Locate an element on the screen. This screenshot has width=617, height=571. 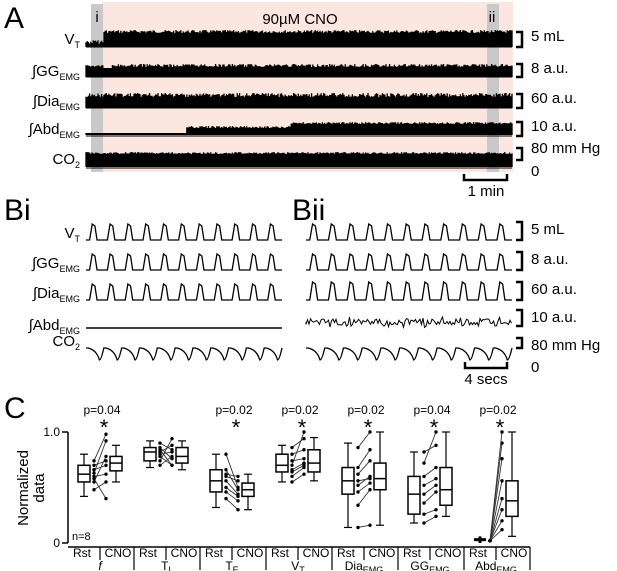
panel-c-pvalue-0: p=0.04 is located at coordinates (101, 410).